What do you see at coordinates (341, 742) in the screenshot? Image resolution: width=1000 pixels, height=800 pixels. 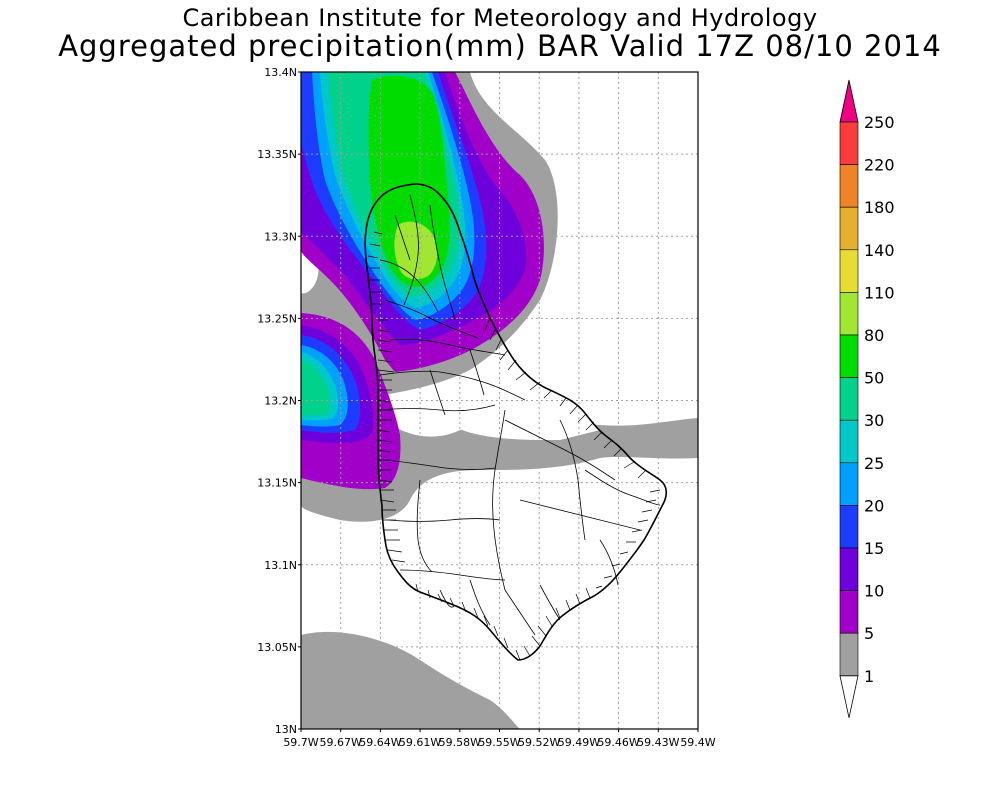 I see `lon-tick-label: 59.67W` at bounding box center [341, 742].